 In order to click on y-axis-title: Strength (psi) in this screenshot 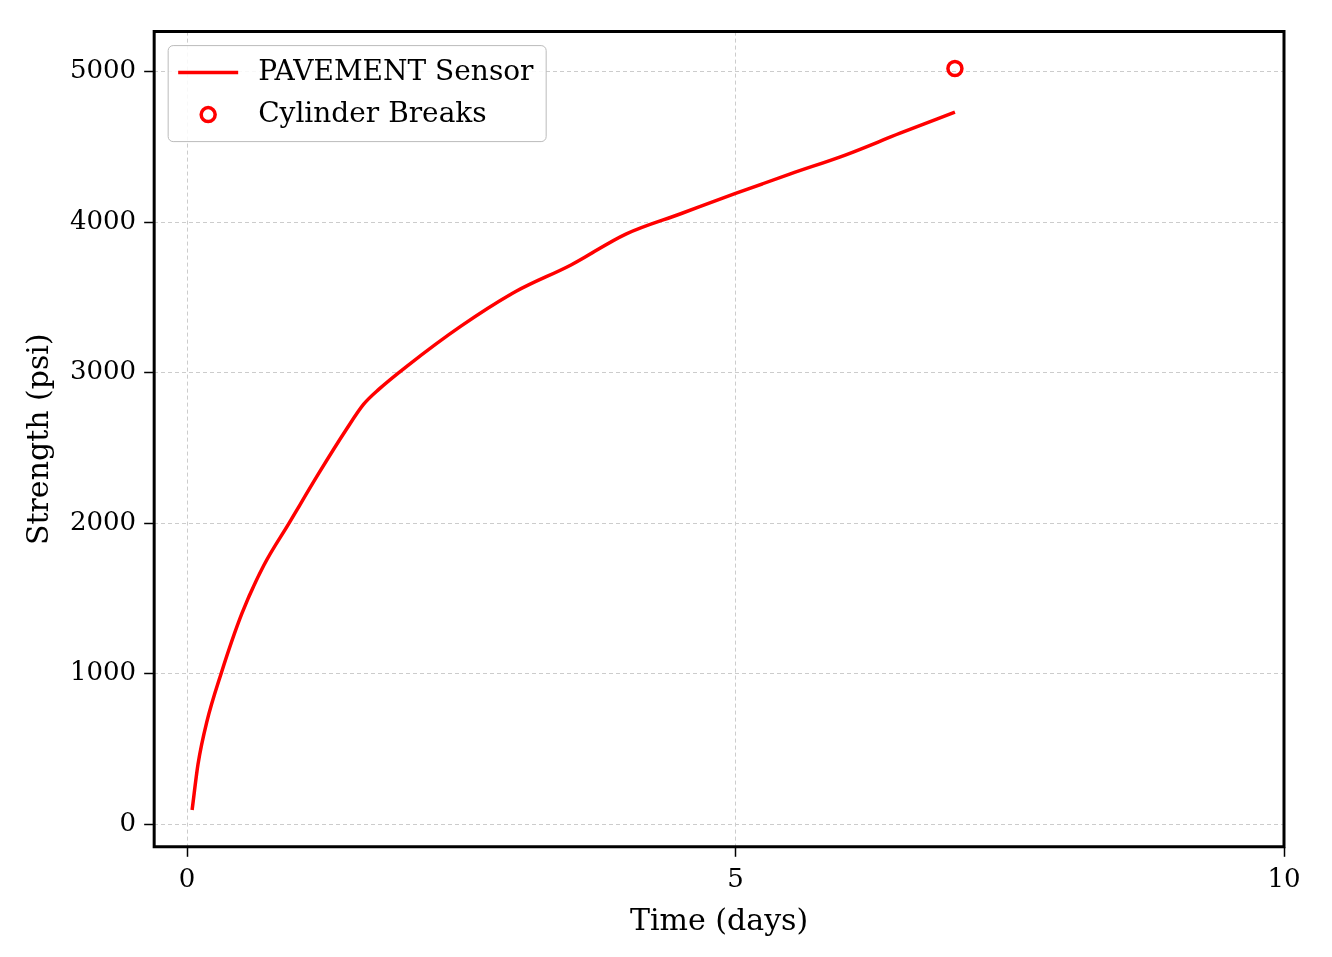, I will do `click(37, 439)`.